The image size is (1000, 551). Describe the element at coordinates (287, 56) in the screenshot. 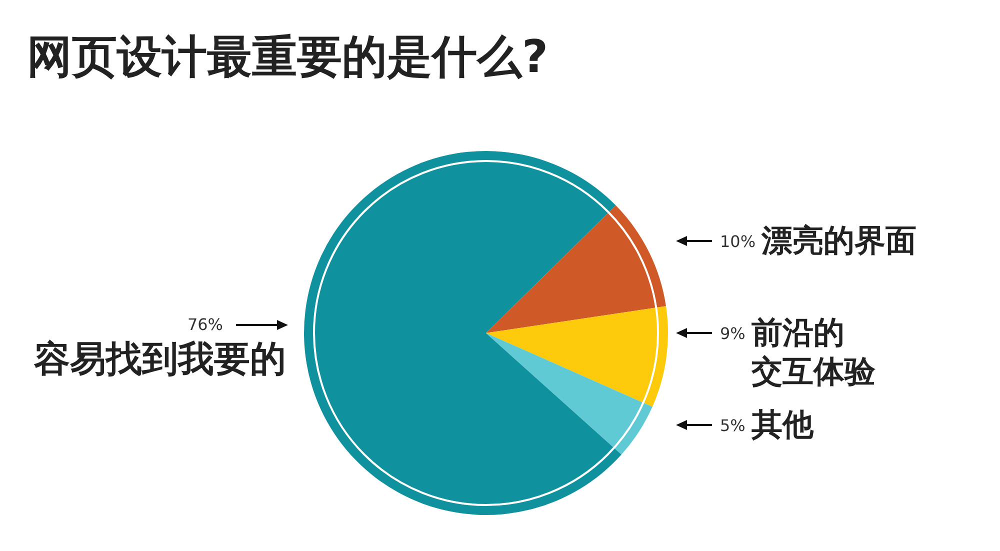

I see `chart-title: 网页设计最重要的是什么?` at that location.